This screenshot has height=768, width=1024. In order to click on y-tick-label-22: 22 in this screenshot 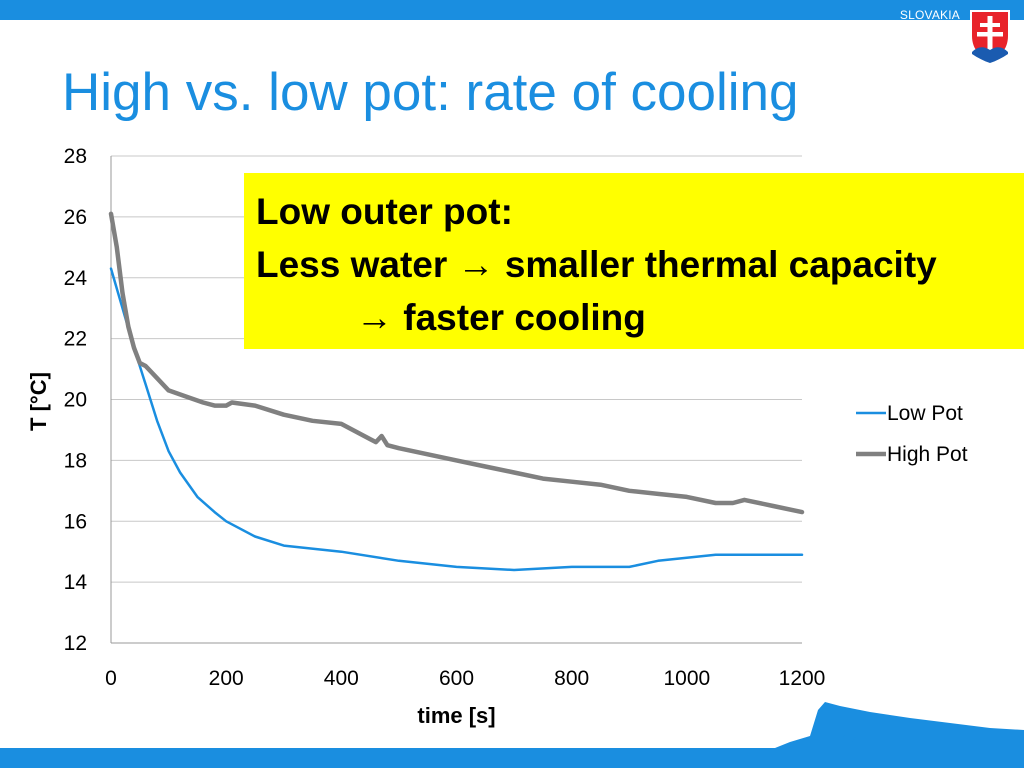, I will do `click(75, 339)`.